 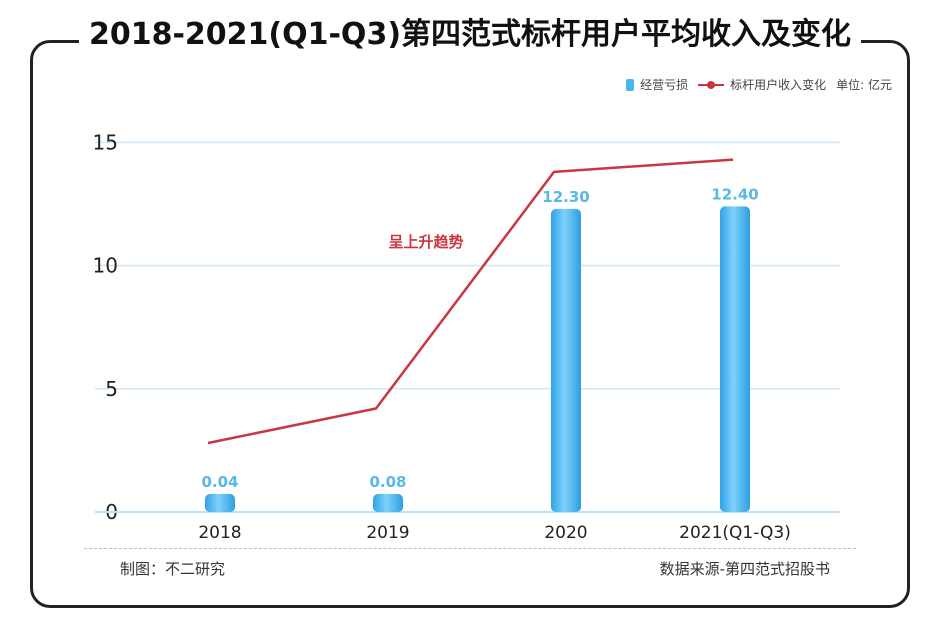 I want to click on y-tick-label: 5, so click(x=111, y=389).